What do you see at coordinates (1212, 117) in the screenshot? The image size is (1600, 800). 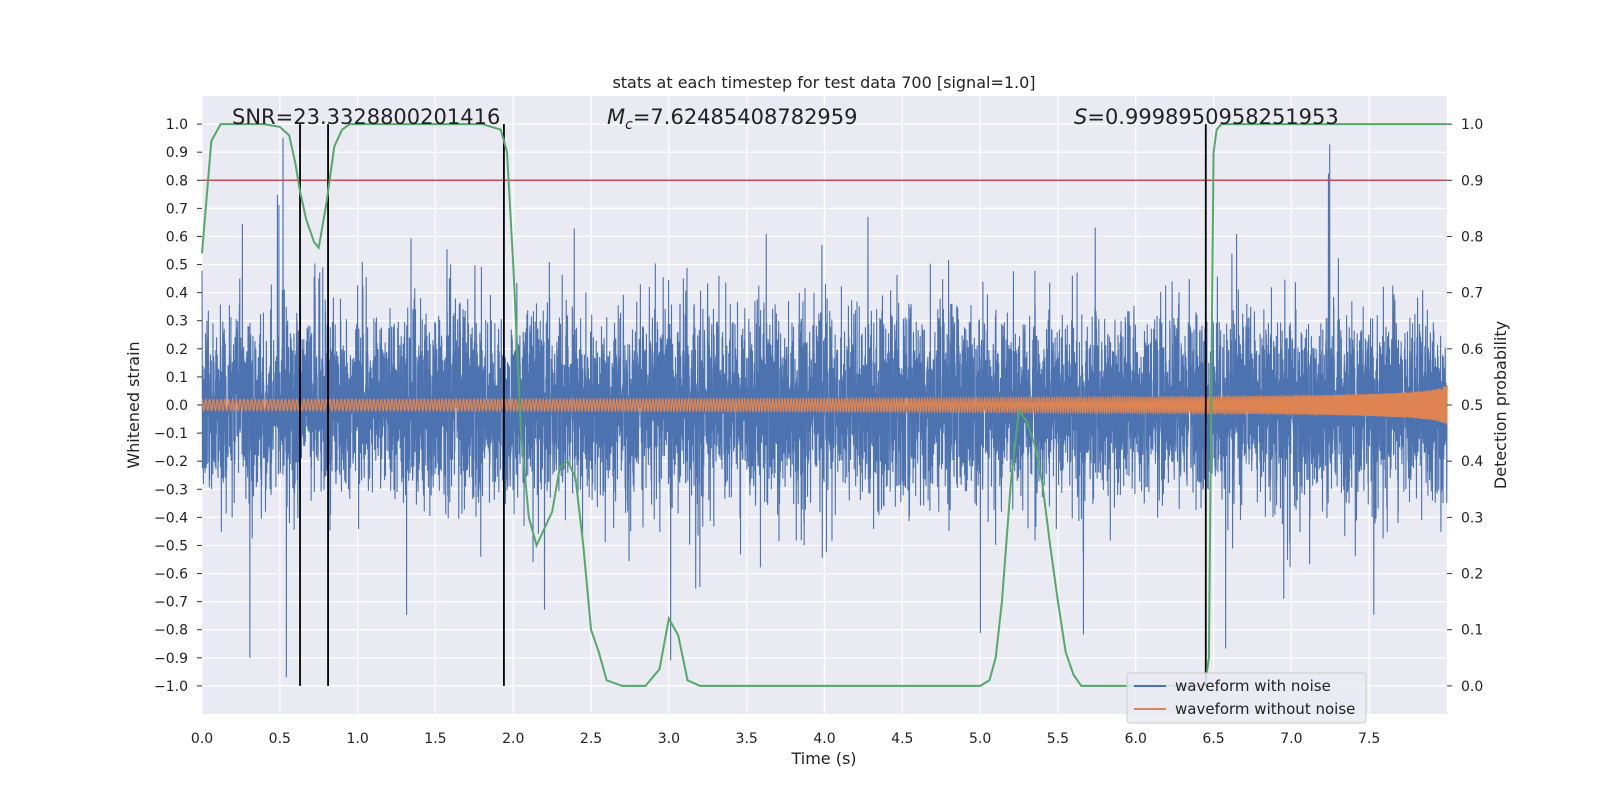 I see `s-value: =0.9998950958251953` at bounding box center [1212, 117].